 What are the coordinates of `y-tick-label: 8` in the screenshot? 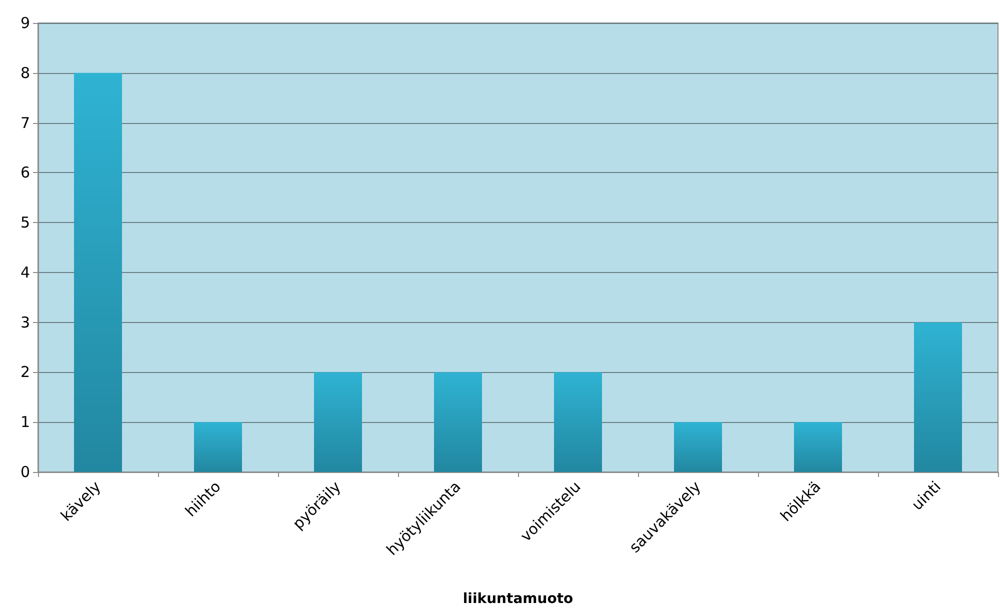 It's located at (25, 73).